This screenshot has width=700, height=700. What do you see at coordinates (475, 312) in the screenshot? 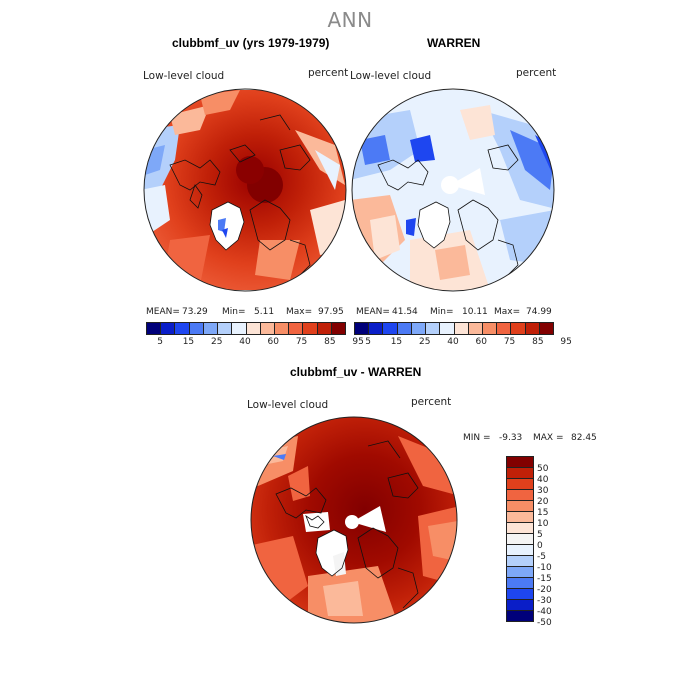
I see `min-value-obs: 10.11` at bounding box center [475, 312].